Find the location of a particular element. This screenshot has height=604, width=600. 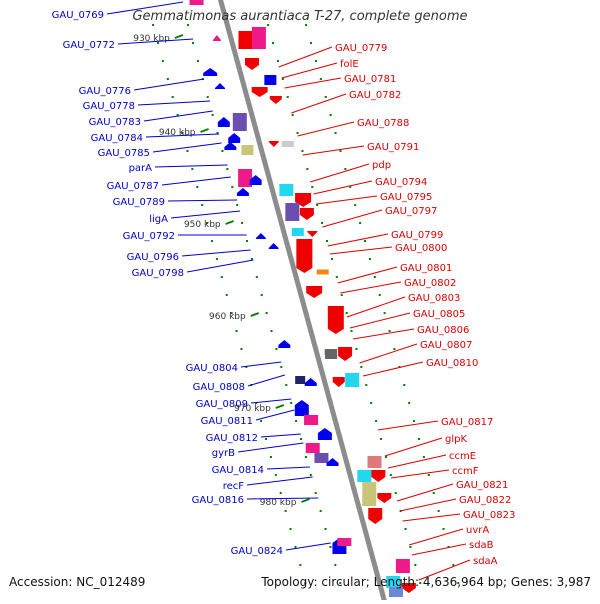

right-gene-label: GAU_0794 is located at coordinates (401, 182).